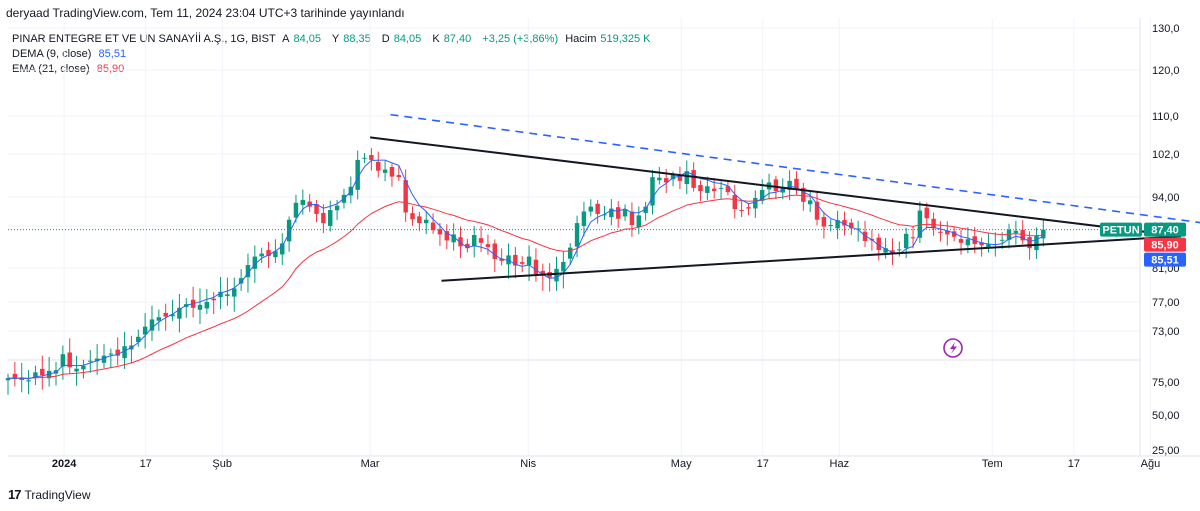  I want to click on open-value: 84,05, so click(307, 39).